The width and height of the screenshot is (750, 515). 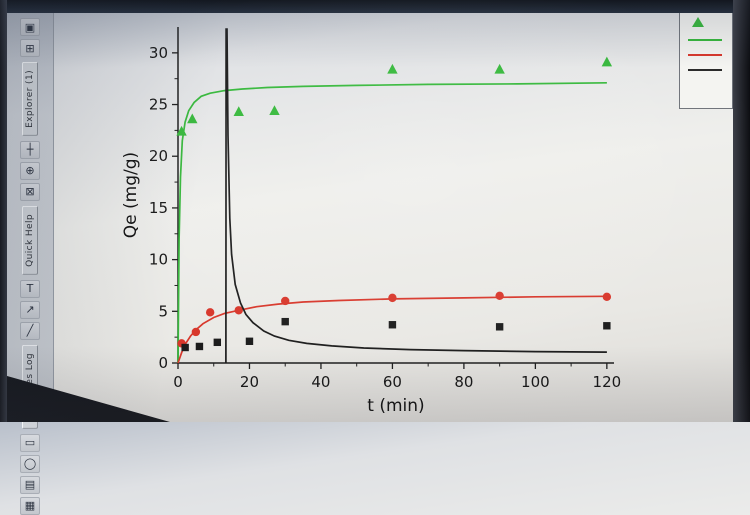 What do you see at coordinates (30, 442) in the screenshot?
I see `rectangle-tool-icon: ▭` at bounding box center [30, 442].